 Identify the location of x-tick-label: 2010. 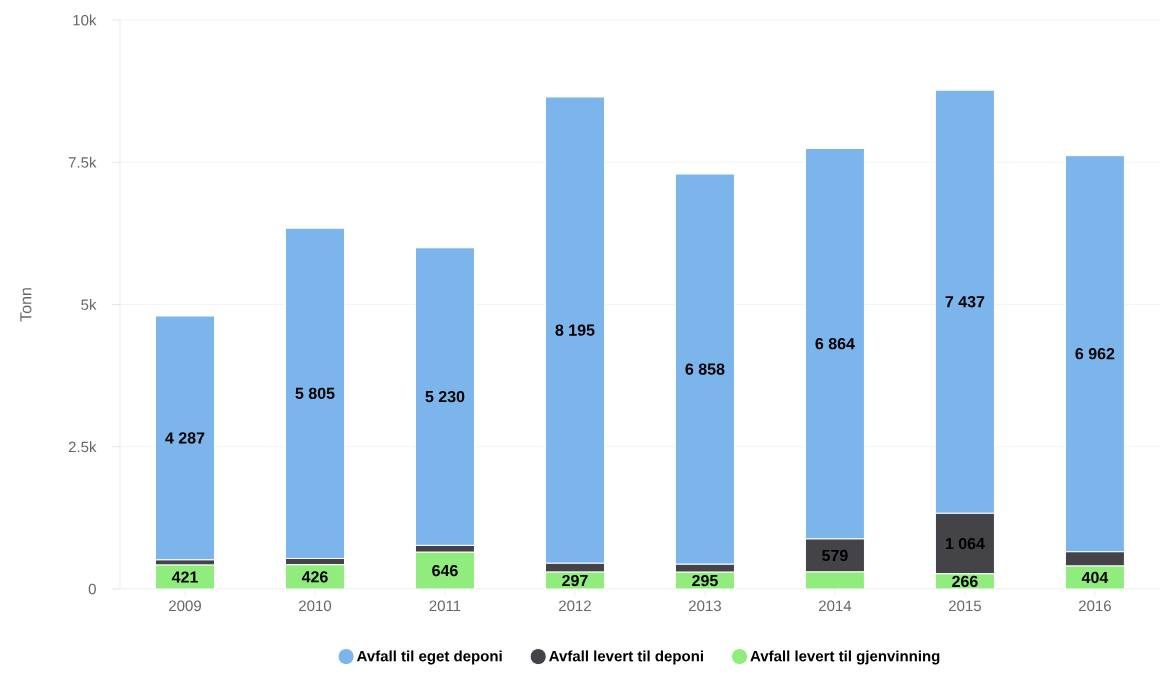
(315, 606).